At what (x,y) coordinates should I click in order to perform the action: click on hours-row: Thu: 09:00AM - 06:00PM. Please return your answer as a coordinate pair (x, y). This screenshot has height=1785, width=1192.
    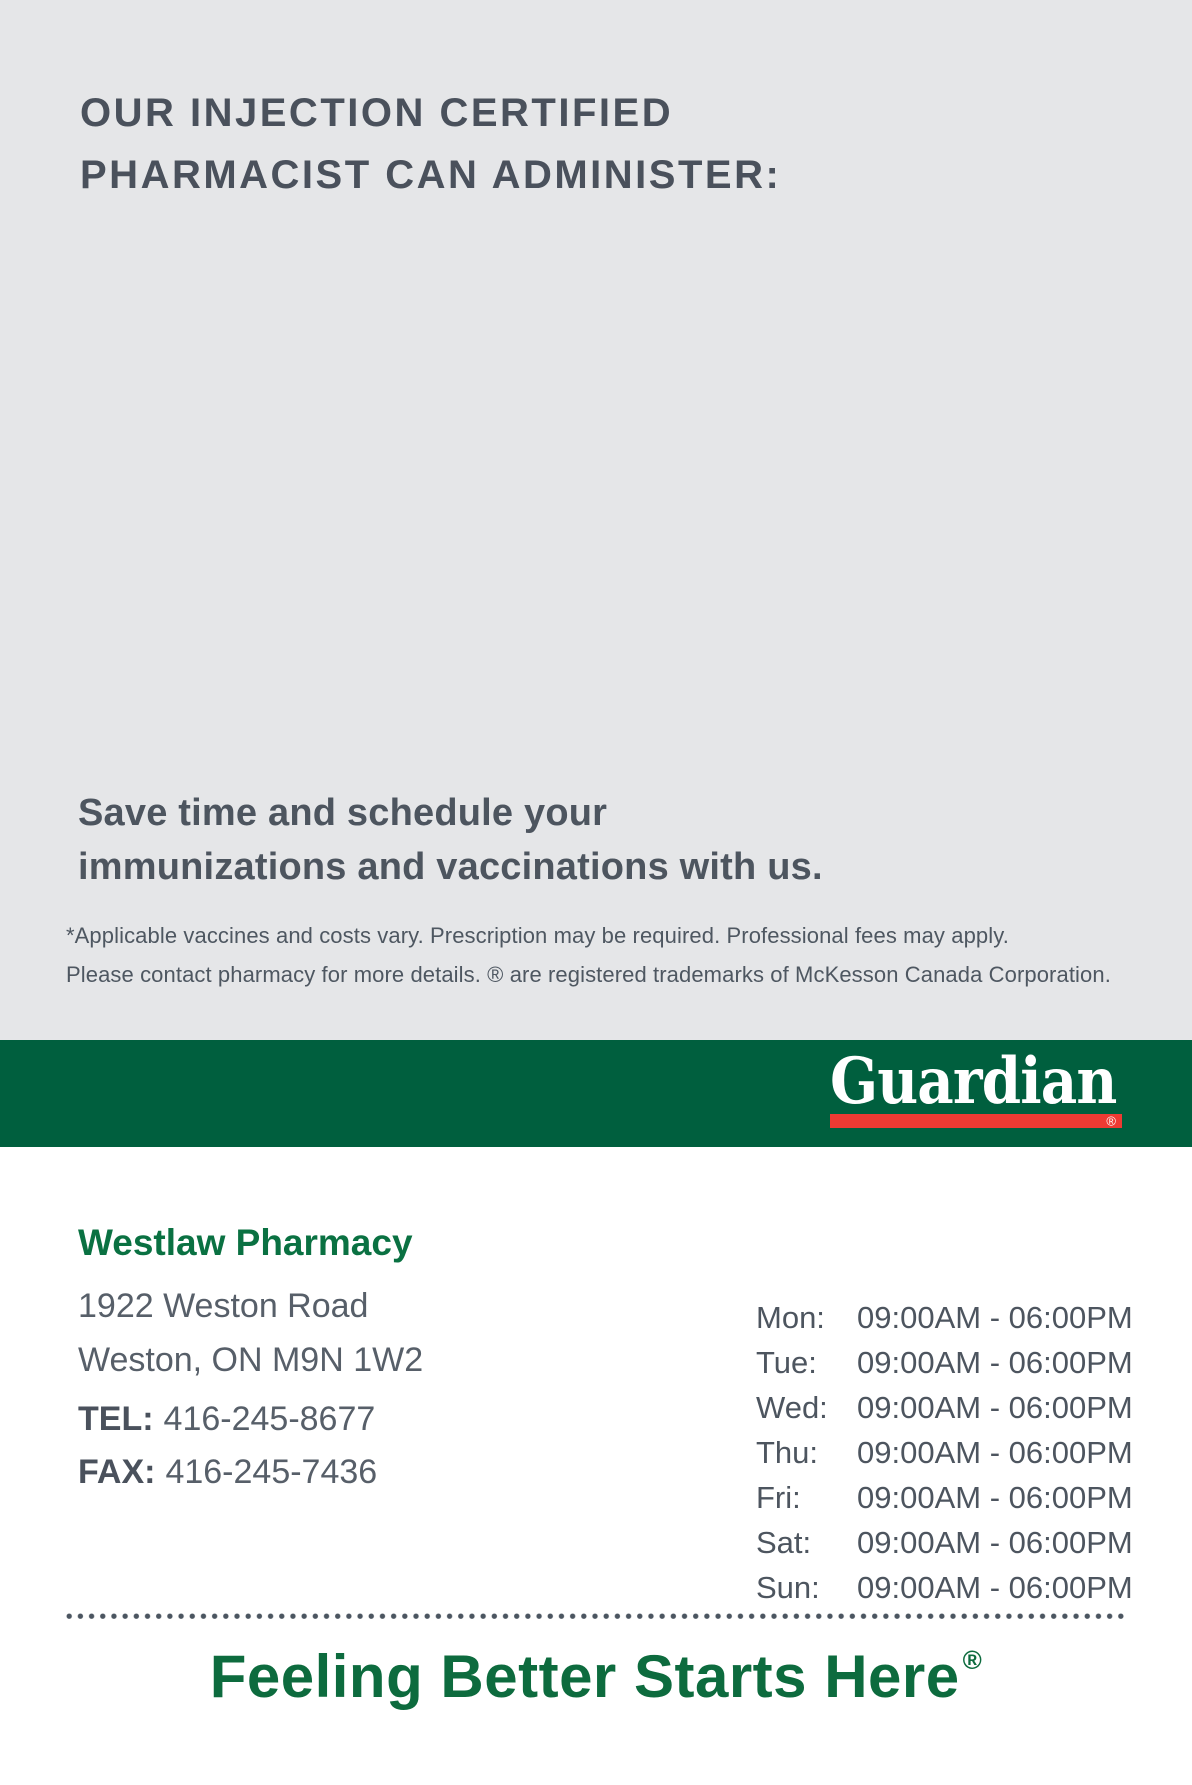
    Looking at the image, I should click on (944, 1452).